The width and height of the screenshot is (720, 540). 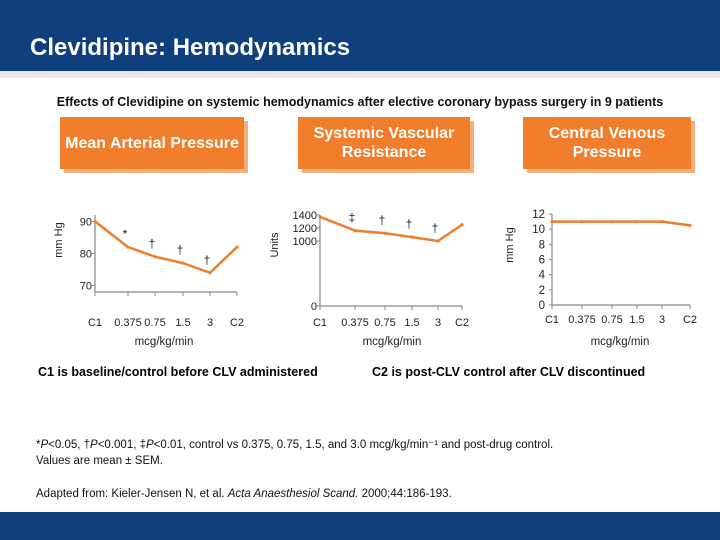 I want to click on svr-y-tick-label: 1000, so click(x=305, y=242).